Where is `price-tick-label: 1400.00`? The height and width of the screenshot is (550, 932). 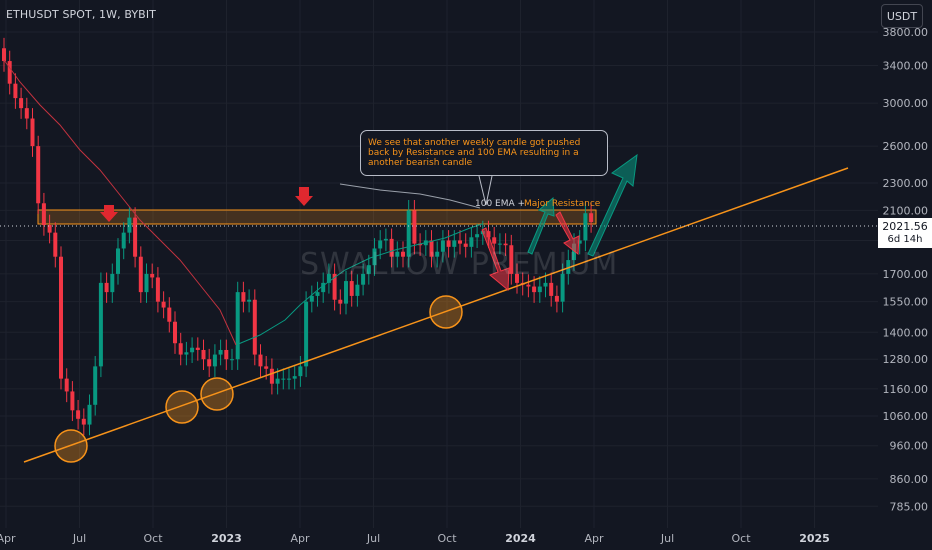 price-tick-label: 1400.00 is located at coordinates (906, 332).